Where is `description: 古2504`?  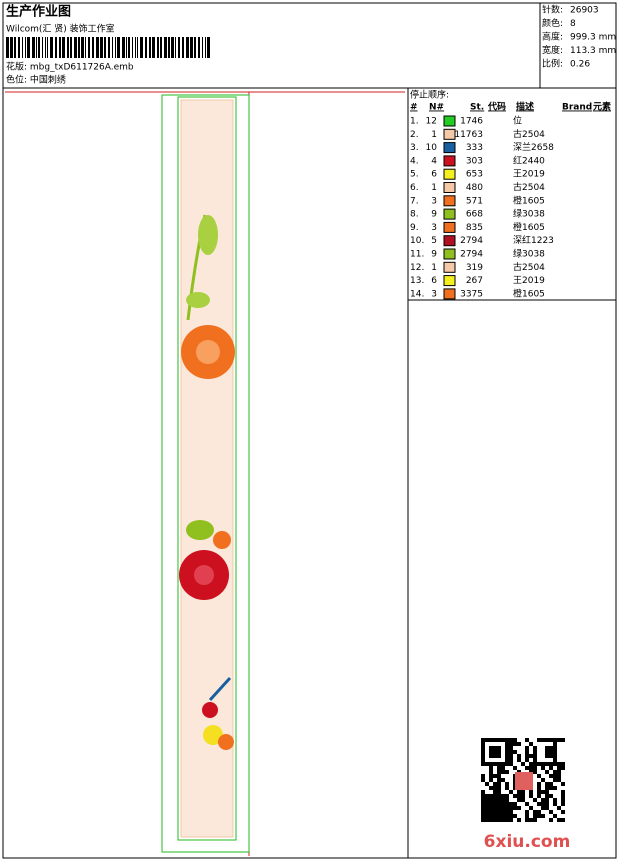 description: 古2504 is located at coordinates (529, 134).